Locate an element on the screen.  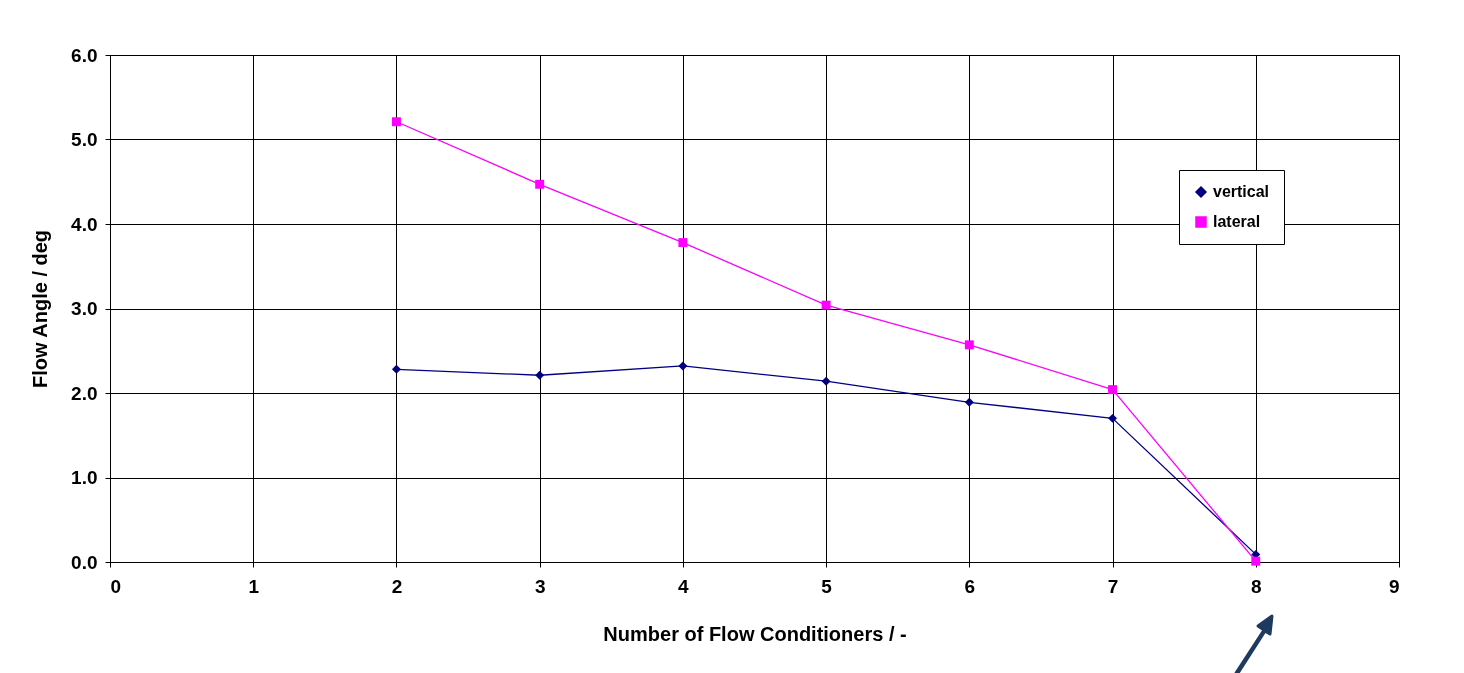
x-tick-label: 2 is located at coordinates (397, 586).